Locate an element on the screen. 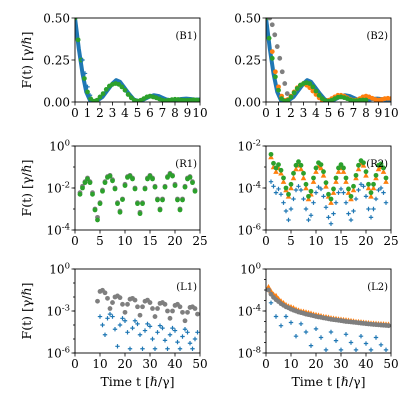 The image size is (411, 411). x-axis: 0 10 20 30 40 50 is located at coordinates (330, 362).